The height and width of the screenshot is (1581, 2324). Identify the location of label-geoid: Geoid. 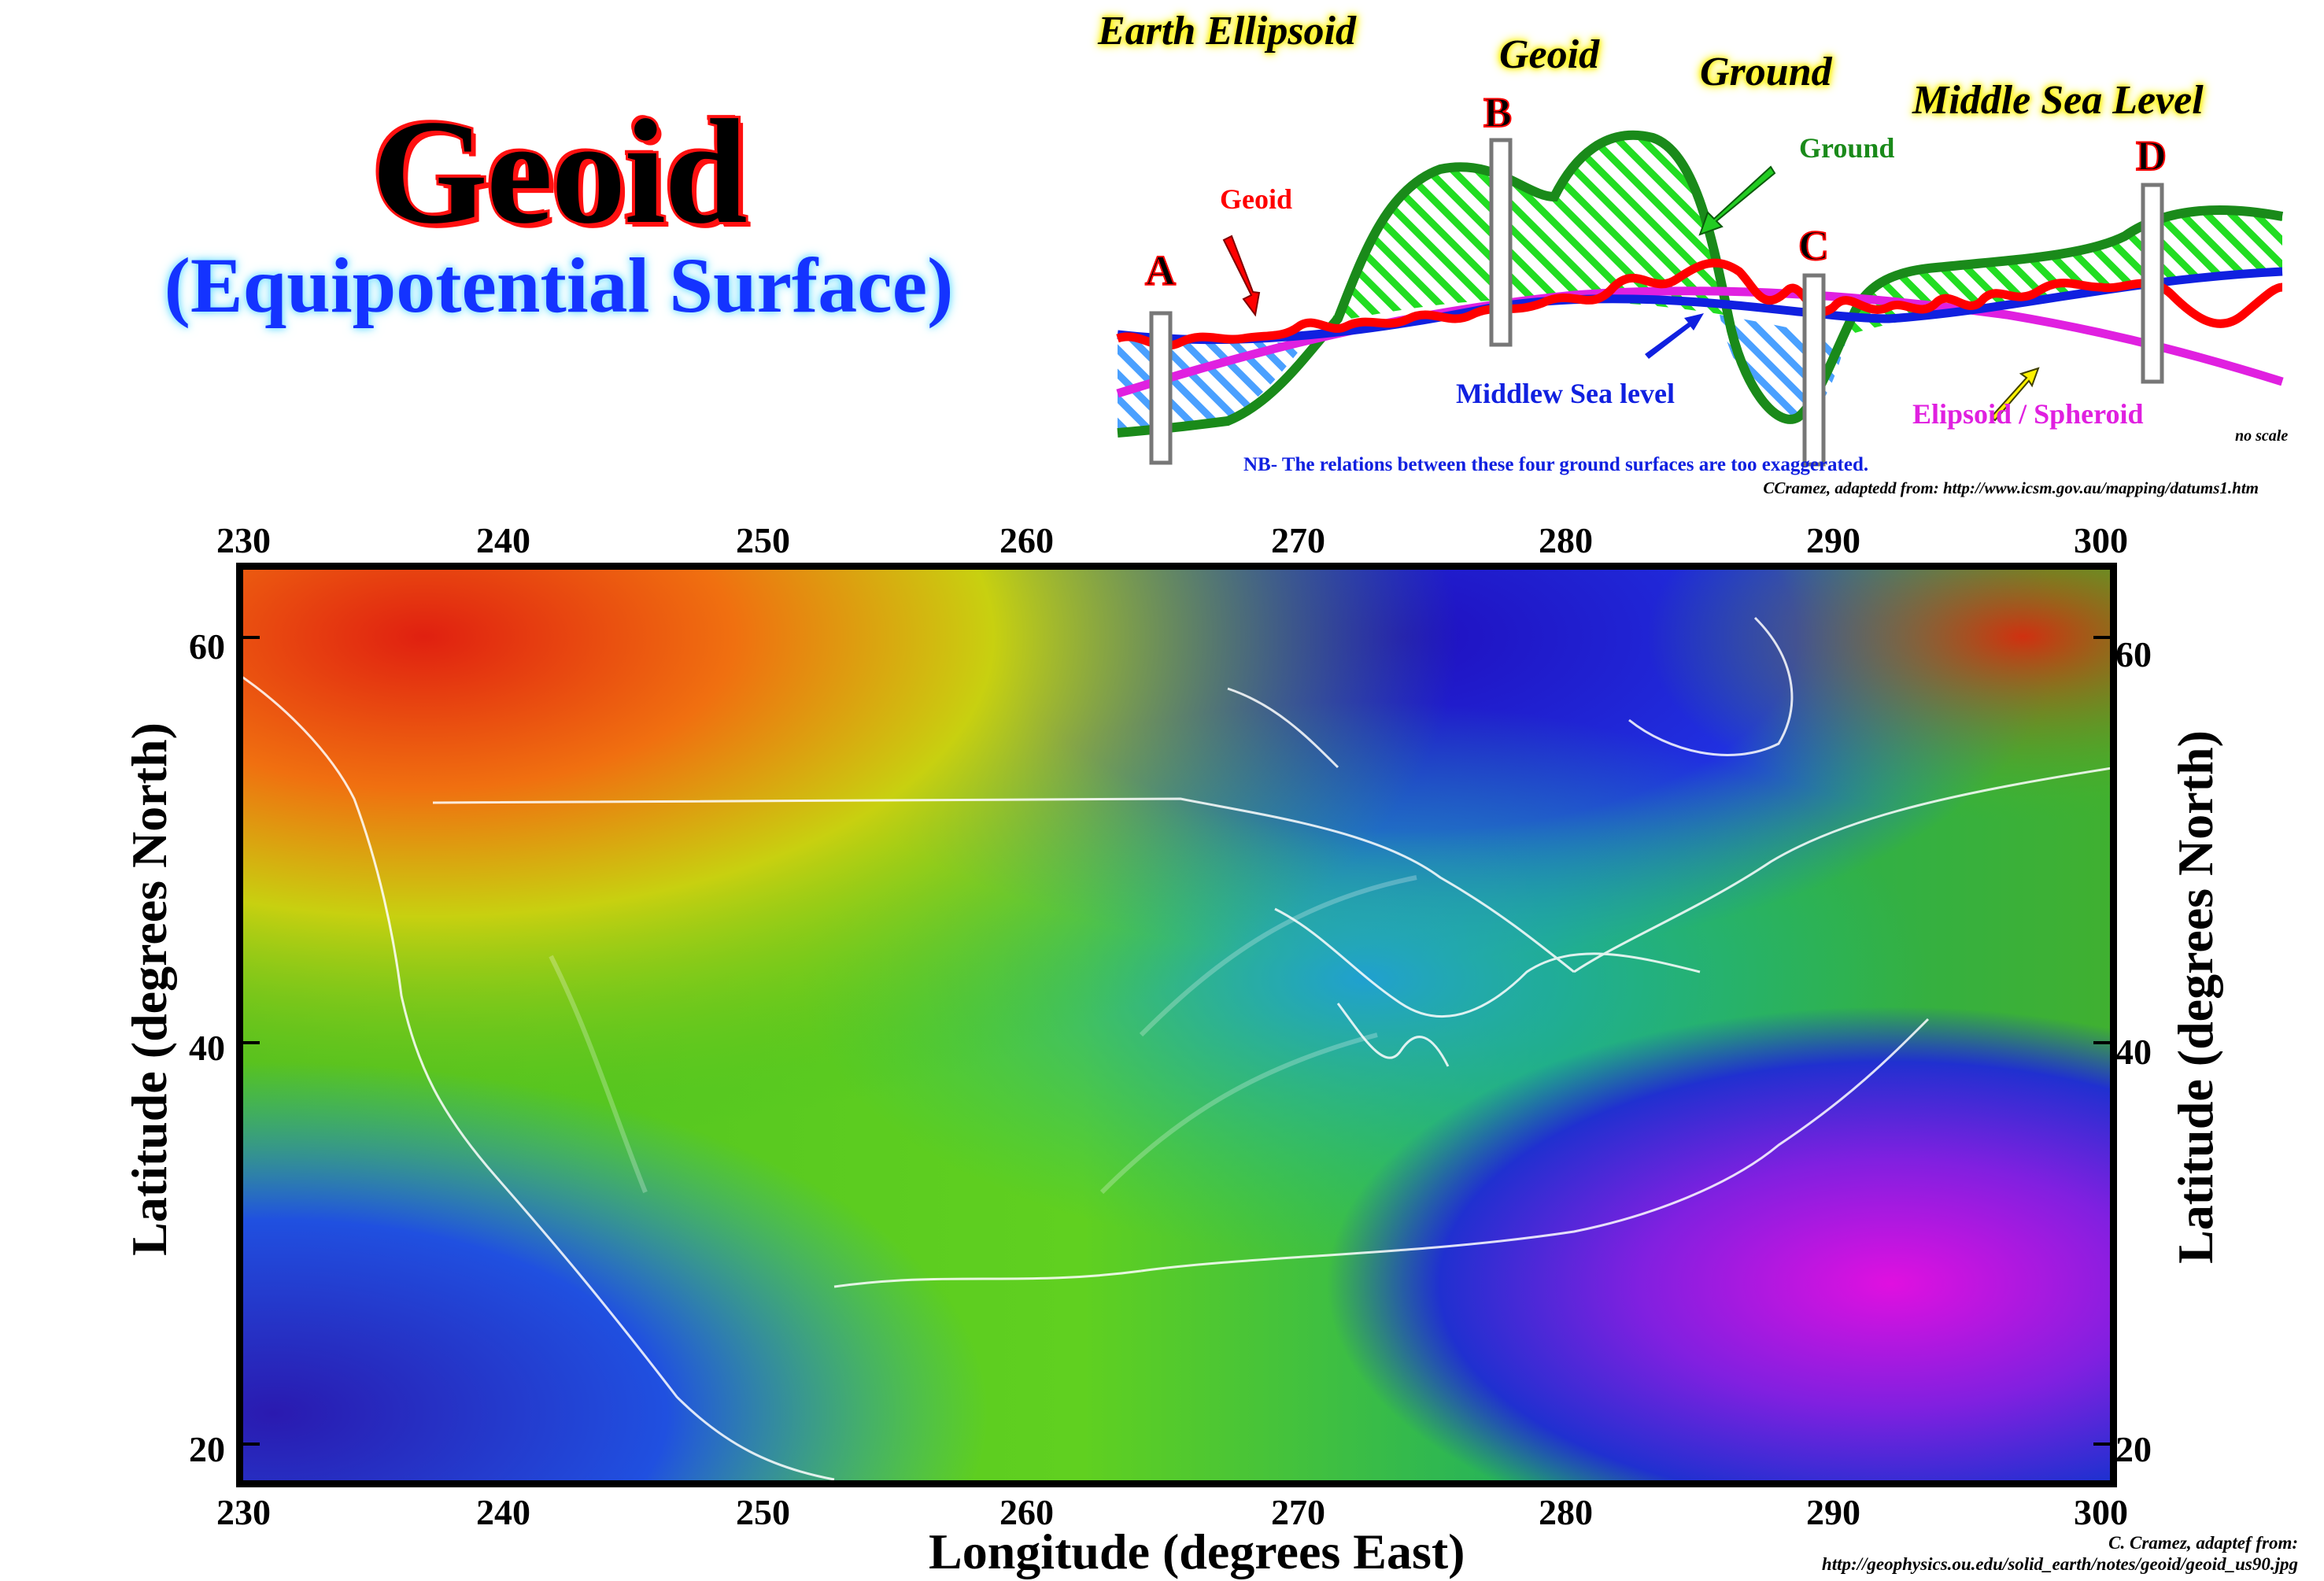
(1549, 54).